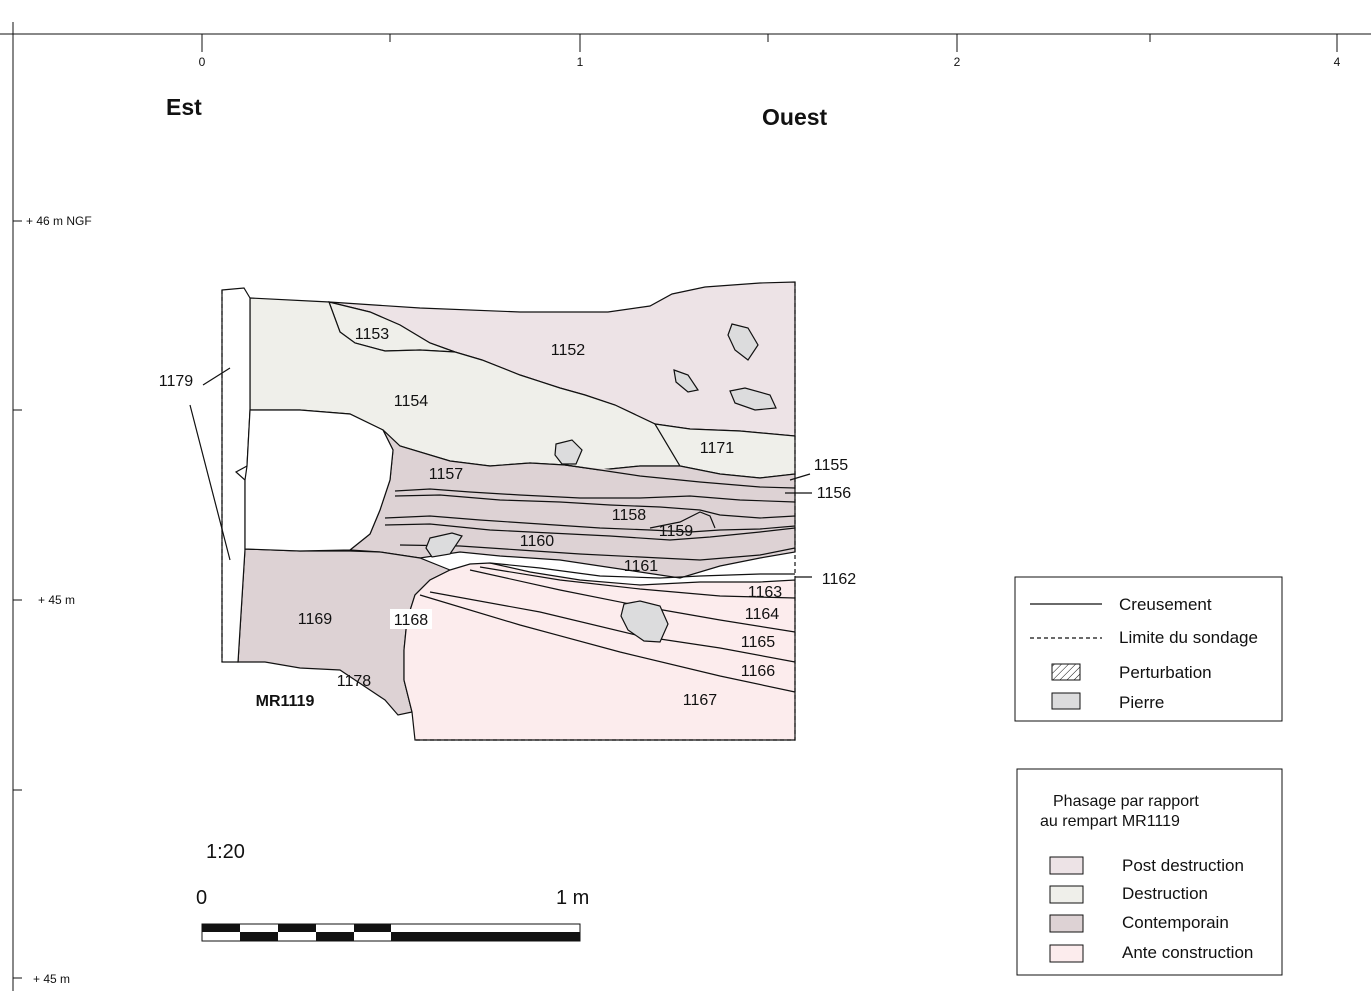 This screenshot has width=1371, height=996. What do you see at coordinates (629, 515) in the screenshot?
I see `label-1158: 1158` at bounding box center [629, 515].